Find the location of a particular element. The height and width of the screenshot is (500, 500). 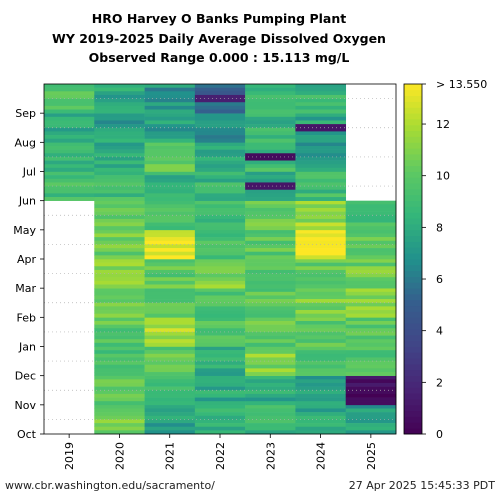

y-tick-label: May is located at coordinates (24, 230).